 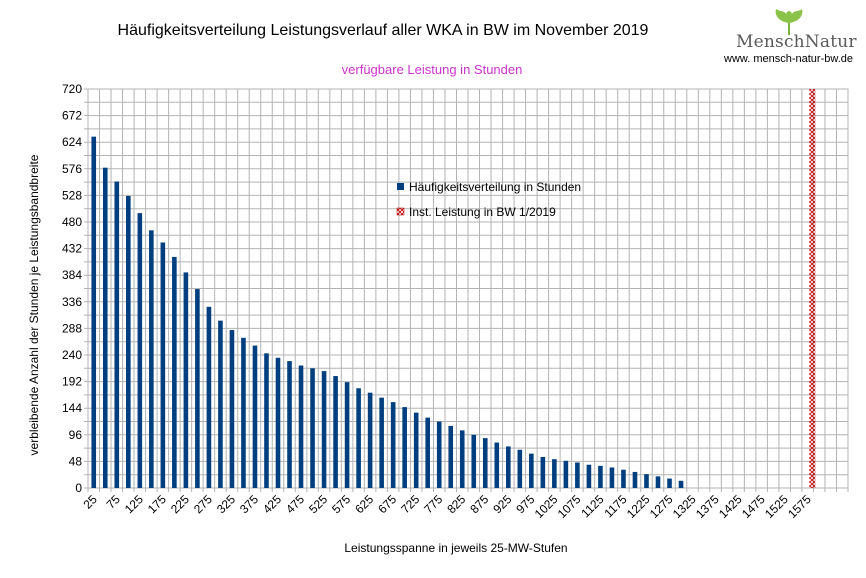 What do you see at coordinates (72, 382) in the screenshot?
I see `y-tick-label: 192` at bounding box center [72, 382].